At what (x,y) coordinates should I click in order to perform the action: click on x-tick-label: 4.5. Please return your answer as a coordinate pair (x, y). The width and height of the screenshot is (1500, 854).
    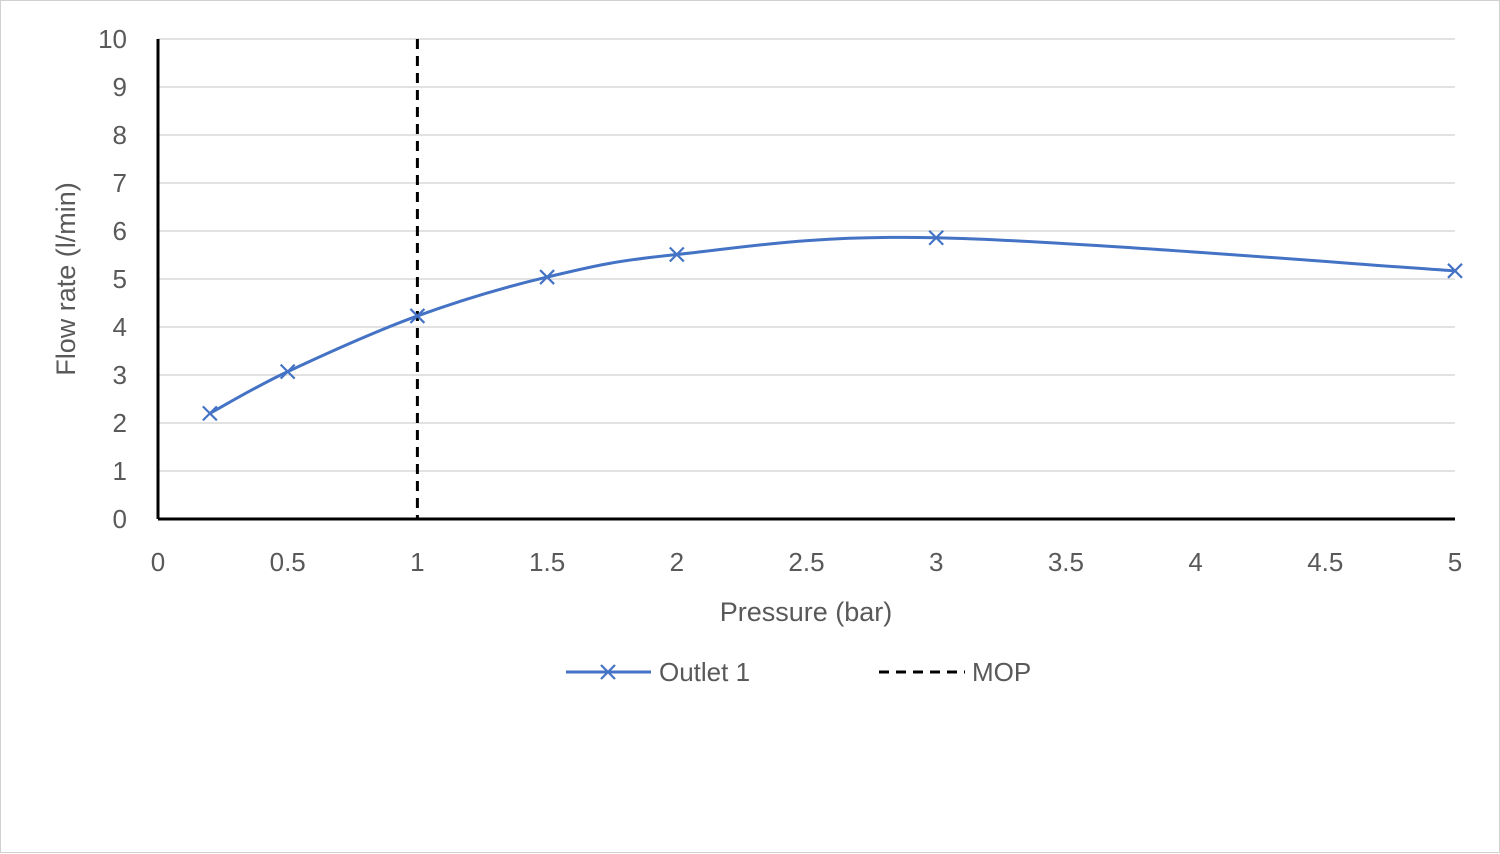
    Looking at the image, I should click on (1325, 562).